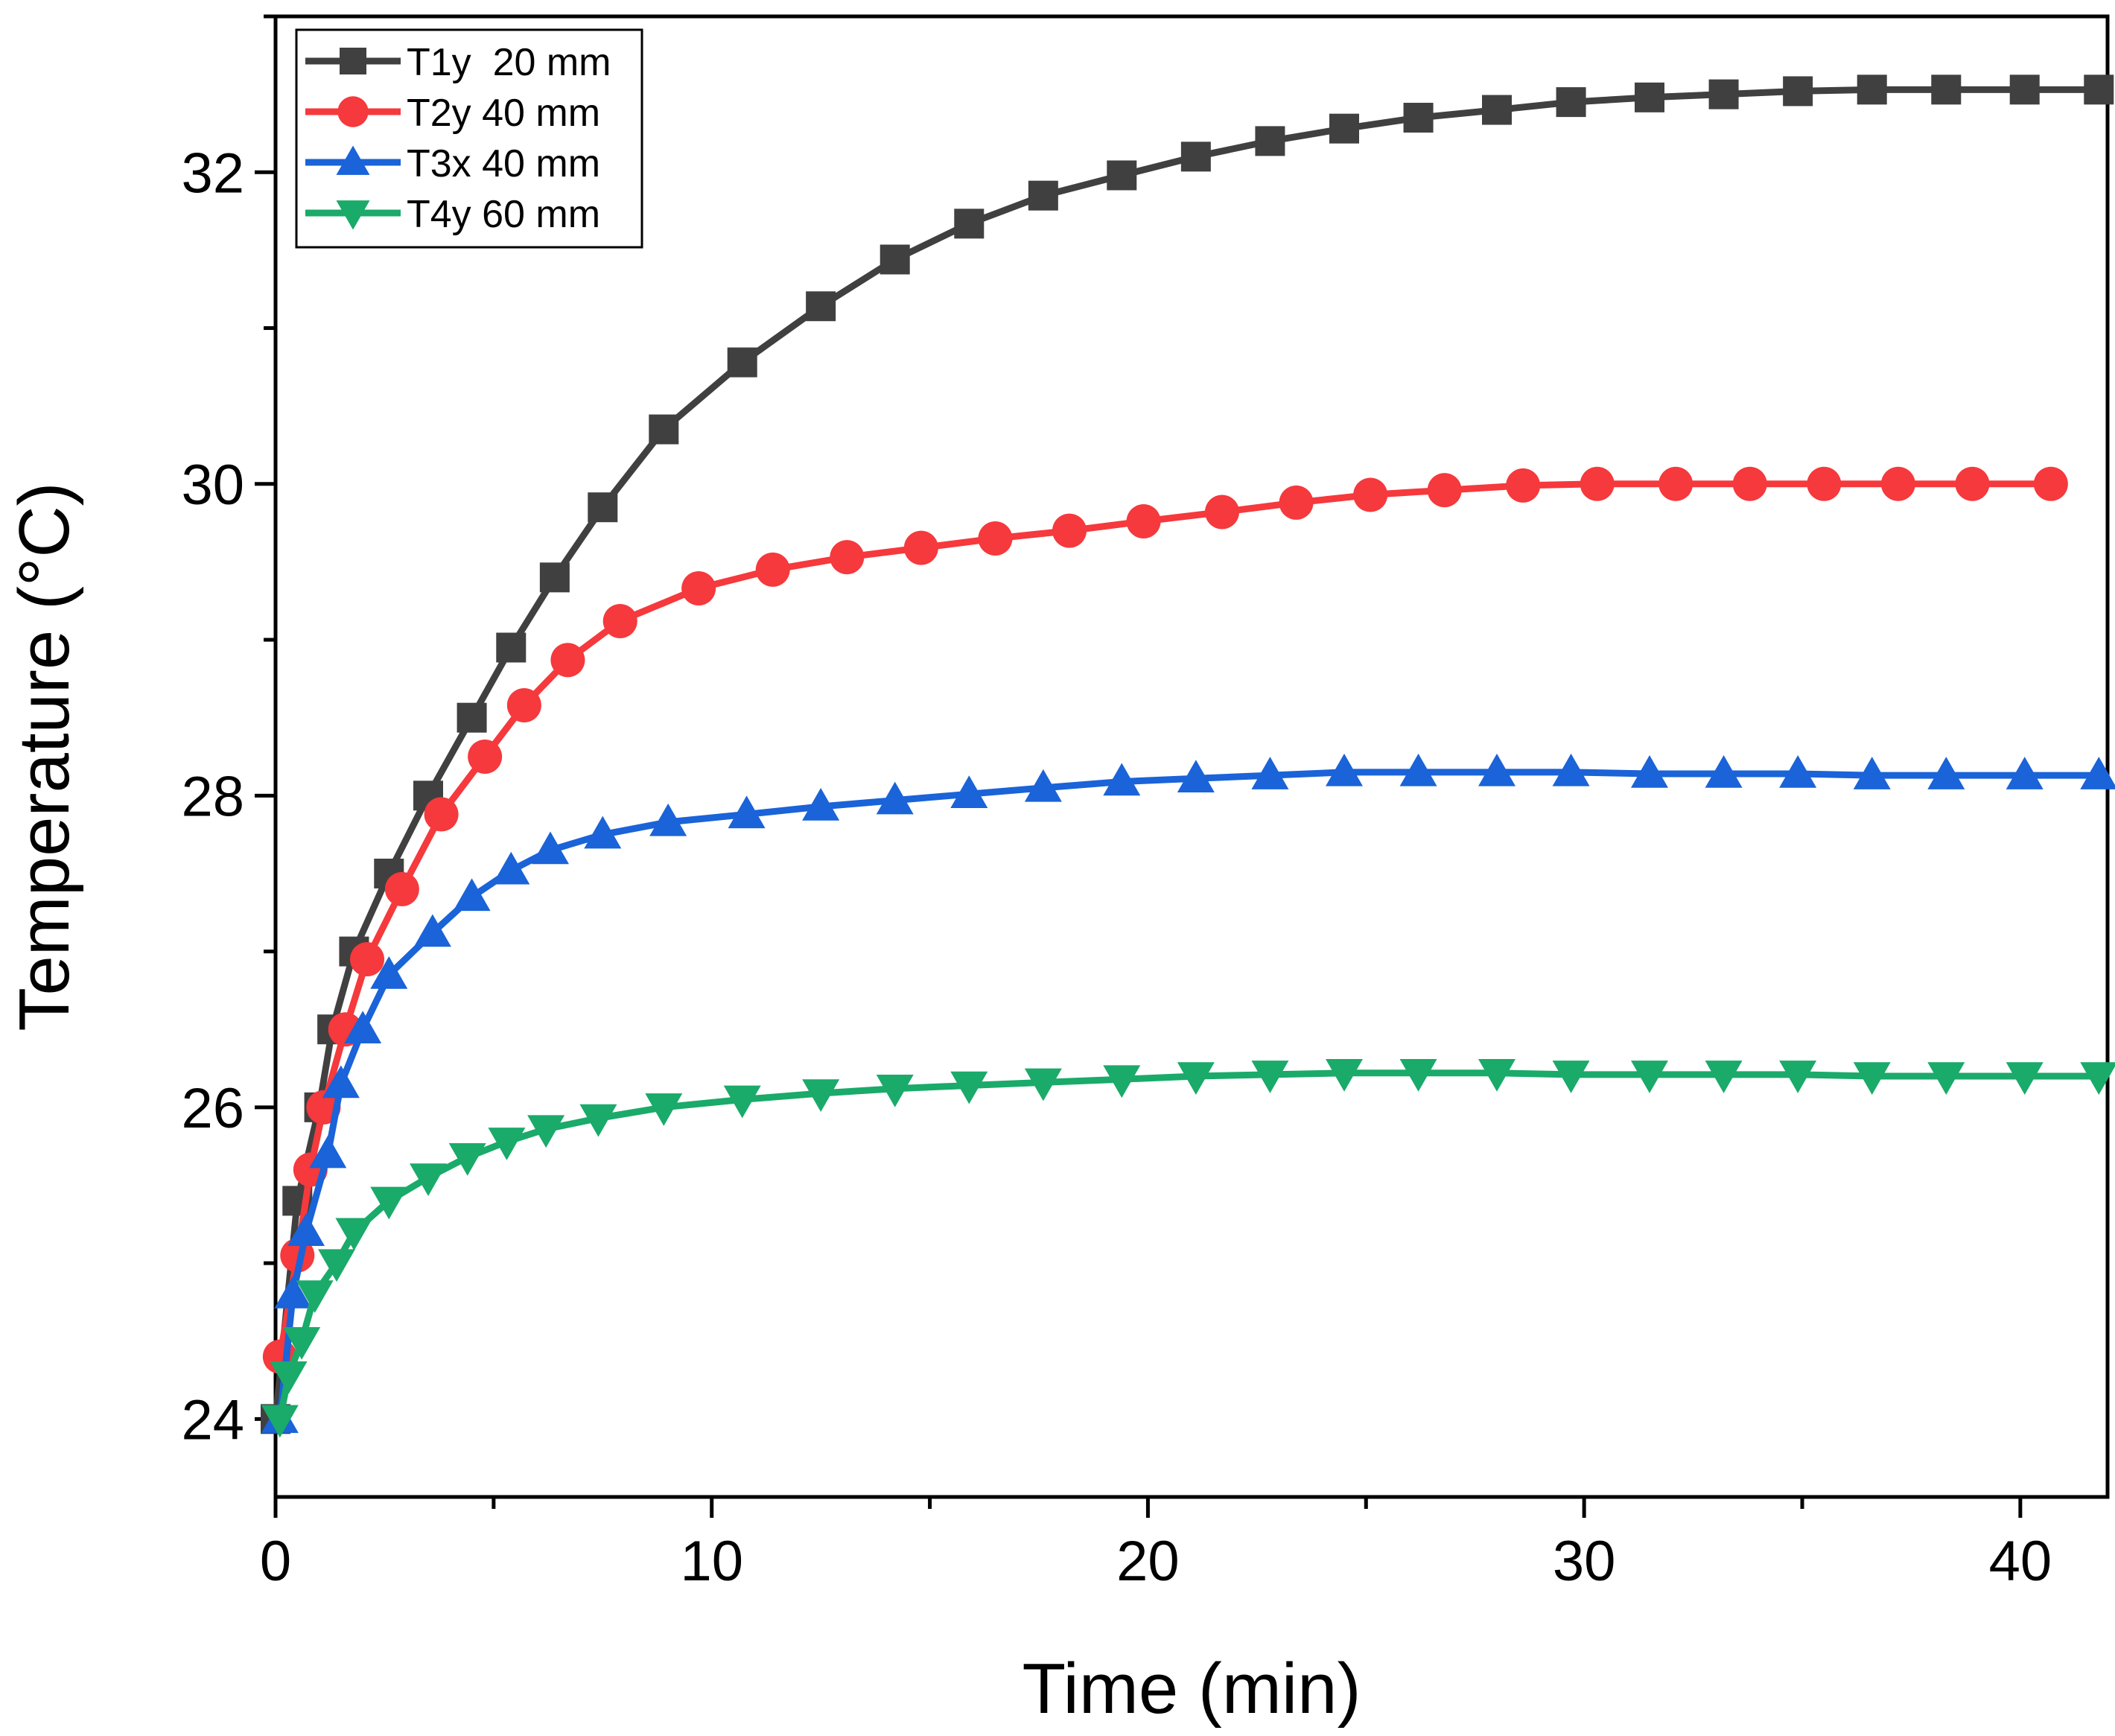  I want to click on y-tick-label: 28, so click(212, 796).